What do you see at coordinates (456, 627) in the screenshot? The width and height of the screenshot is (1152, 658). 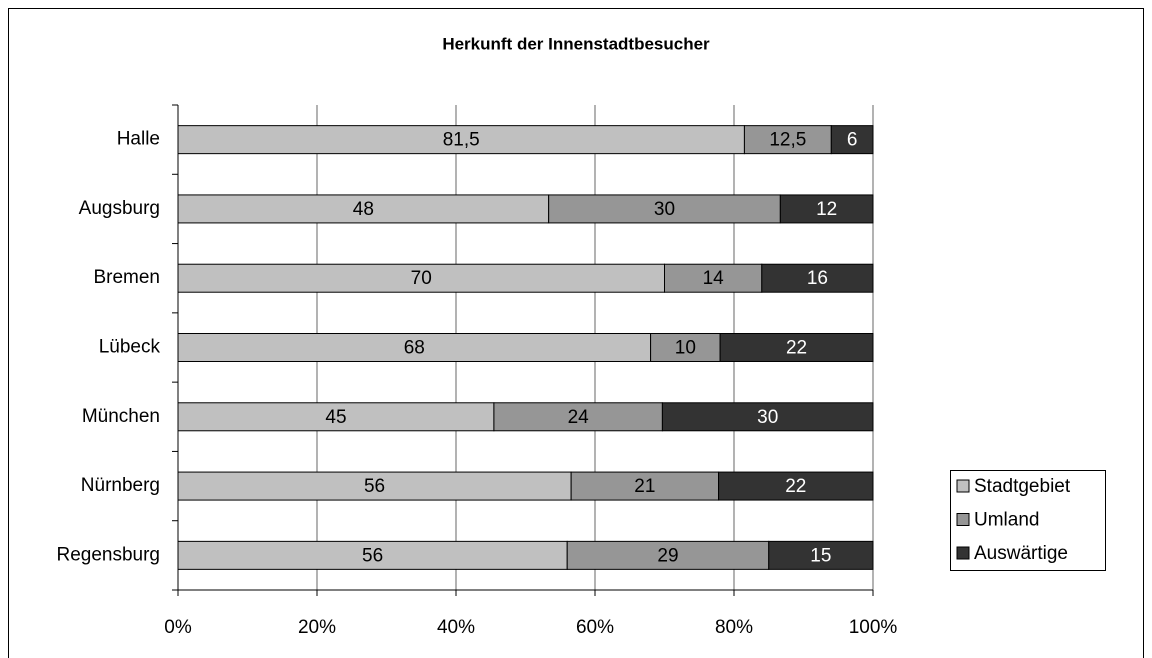 I see `x-tick-label: 40%` at bounding box center [456, 627].